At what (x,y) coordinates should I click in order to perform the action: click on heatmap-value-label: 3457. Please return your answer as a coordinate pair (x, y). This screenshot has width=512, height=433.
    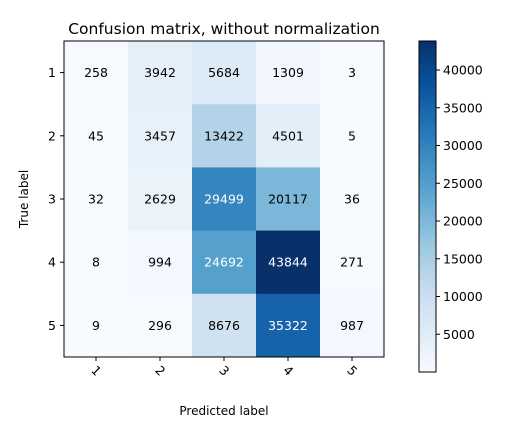
    Looking at the image, I should click on (160, 135).